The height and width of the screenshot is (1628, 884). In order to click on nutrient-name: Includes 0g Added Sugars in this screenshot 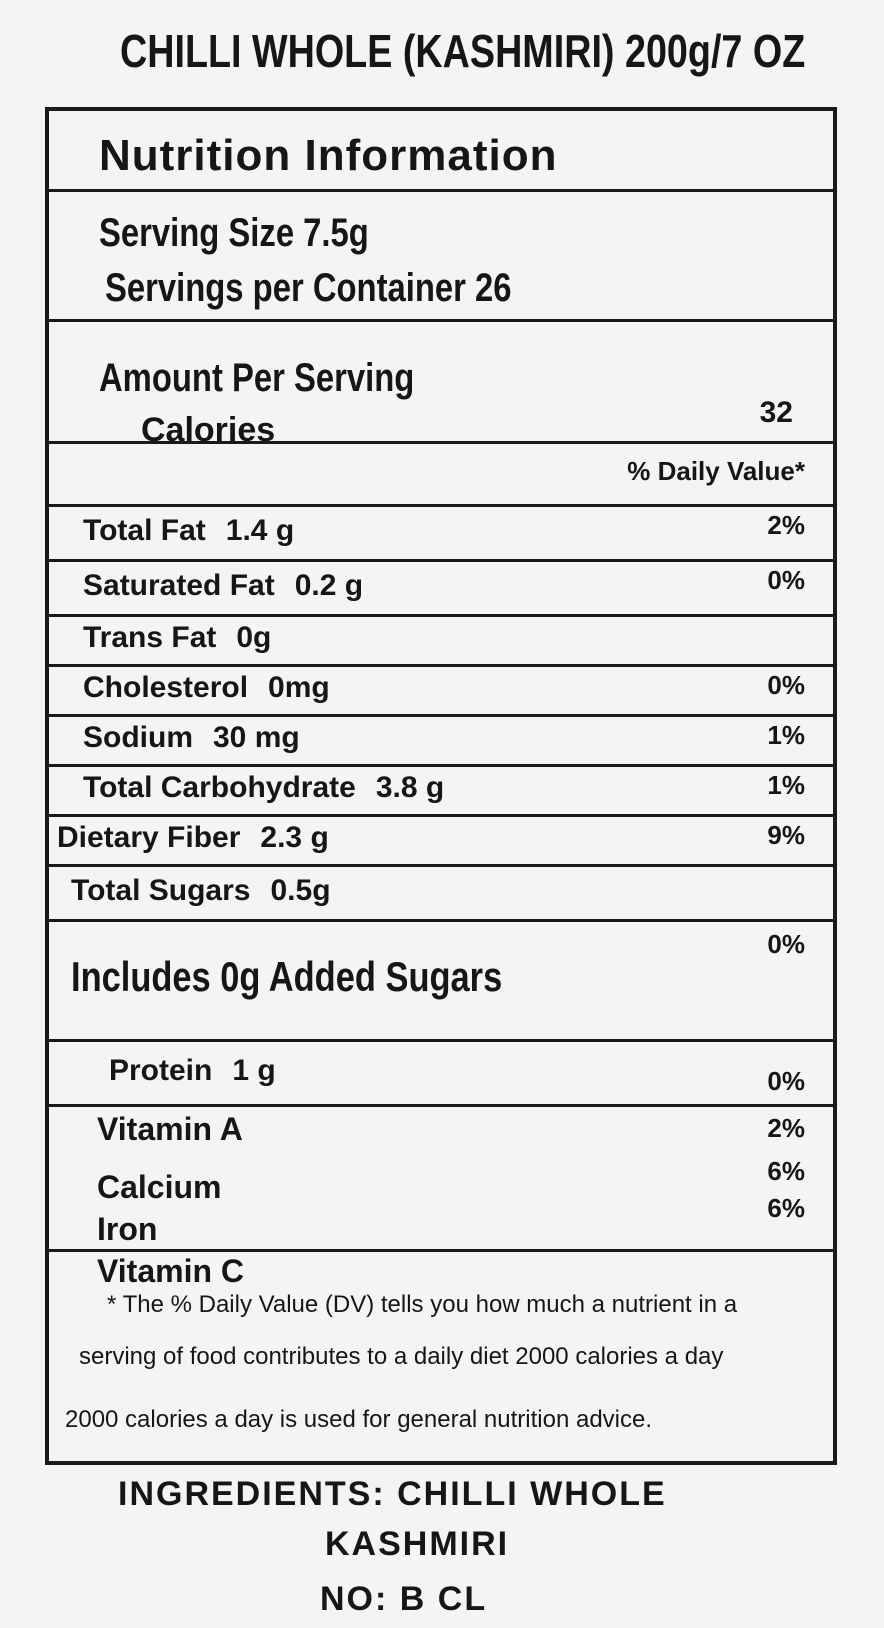, I will do `click(287, 976)`.